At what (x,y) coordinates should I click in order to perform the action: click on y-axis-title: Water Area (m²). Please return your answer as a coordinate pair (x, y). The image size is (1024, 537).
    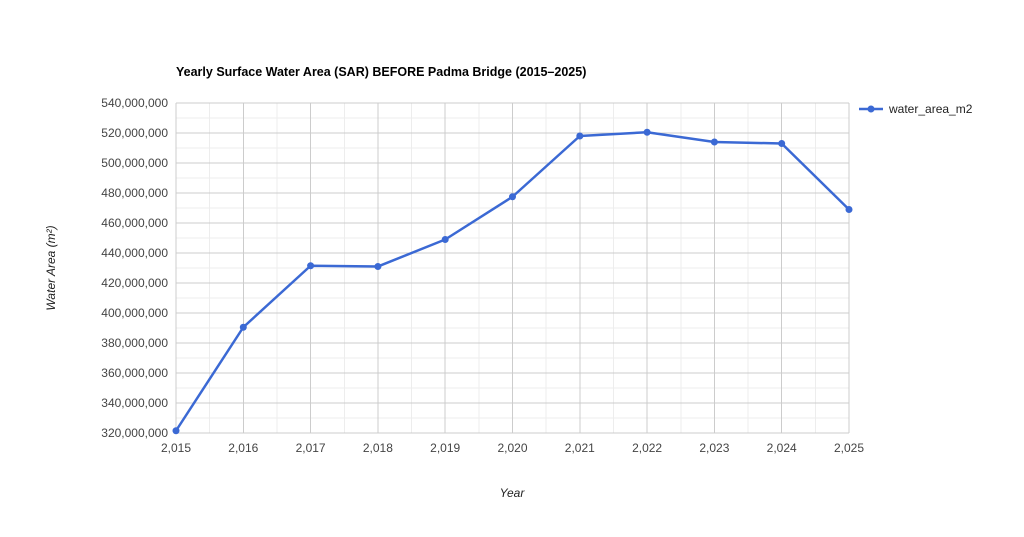
    Looking at the image, I should click on (51, 268).